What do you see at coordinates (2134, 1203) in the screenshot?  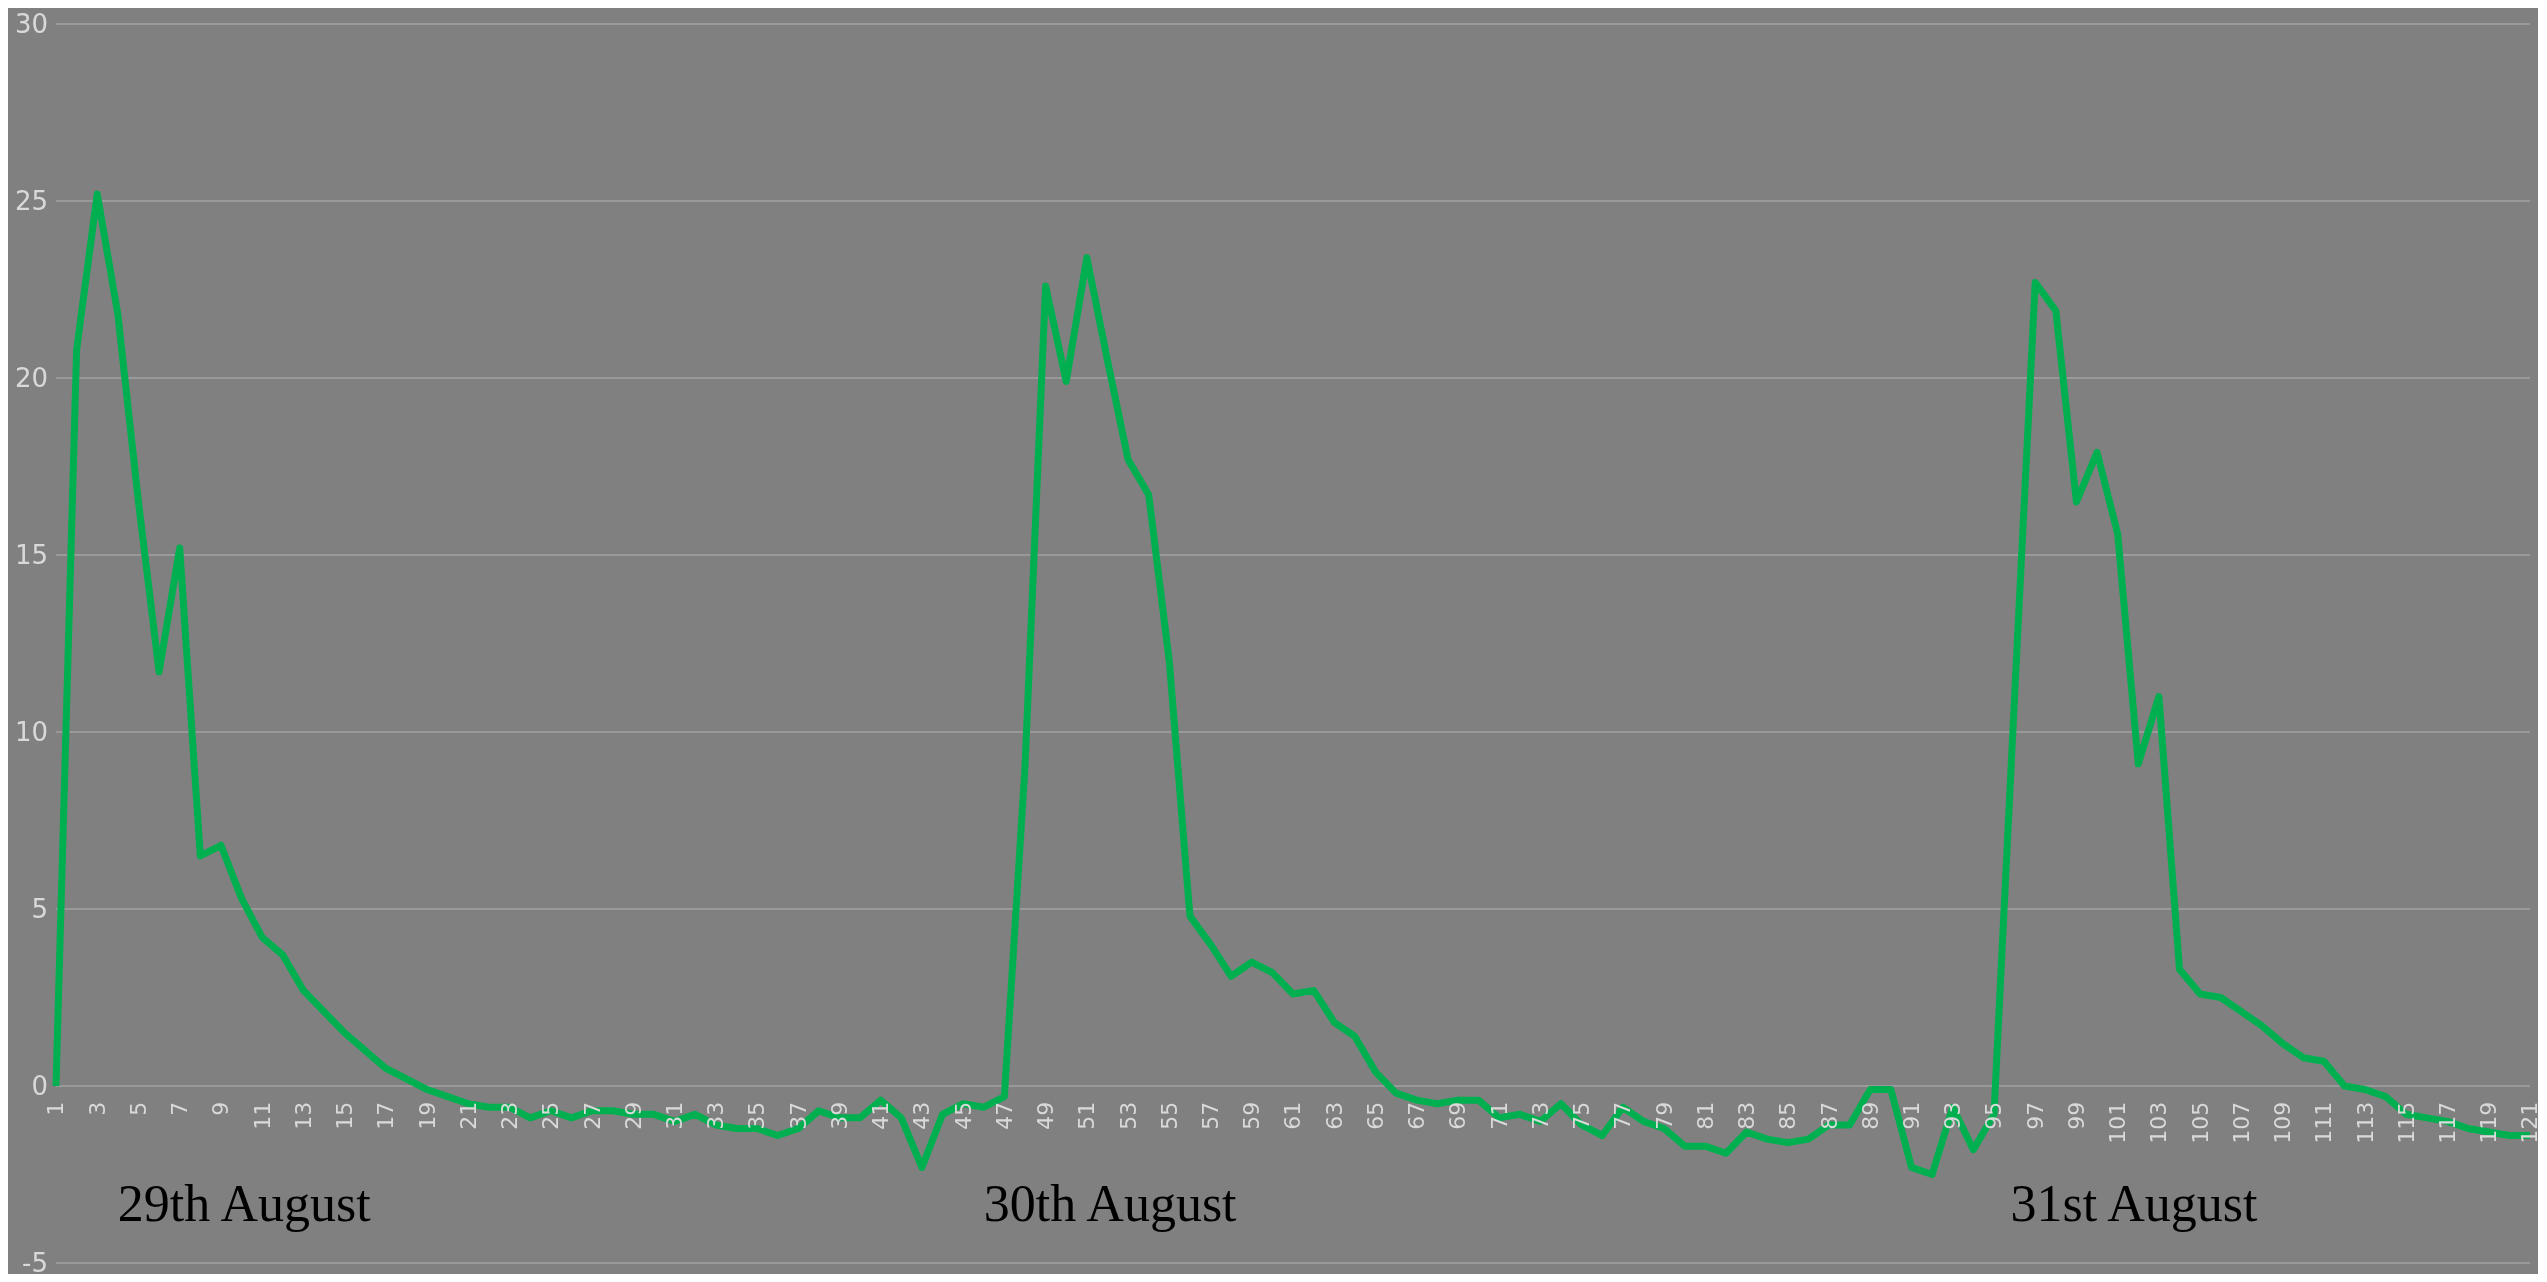 I see `annotation: 31st August` at bounding box center [2134, 1203].